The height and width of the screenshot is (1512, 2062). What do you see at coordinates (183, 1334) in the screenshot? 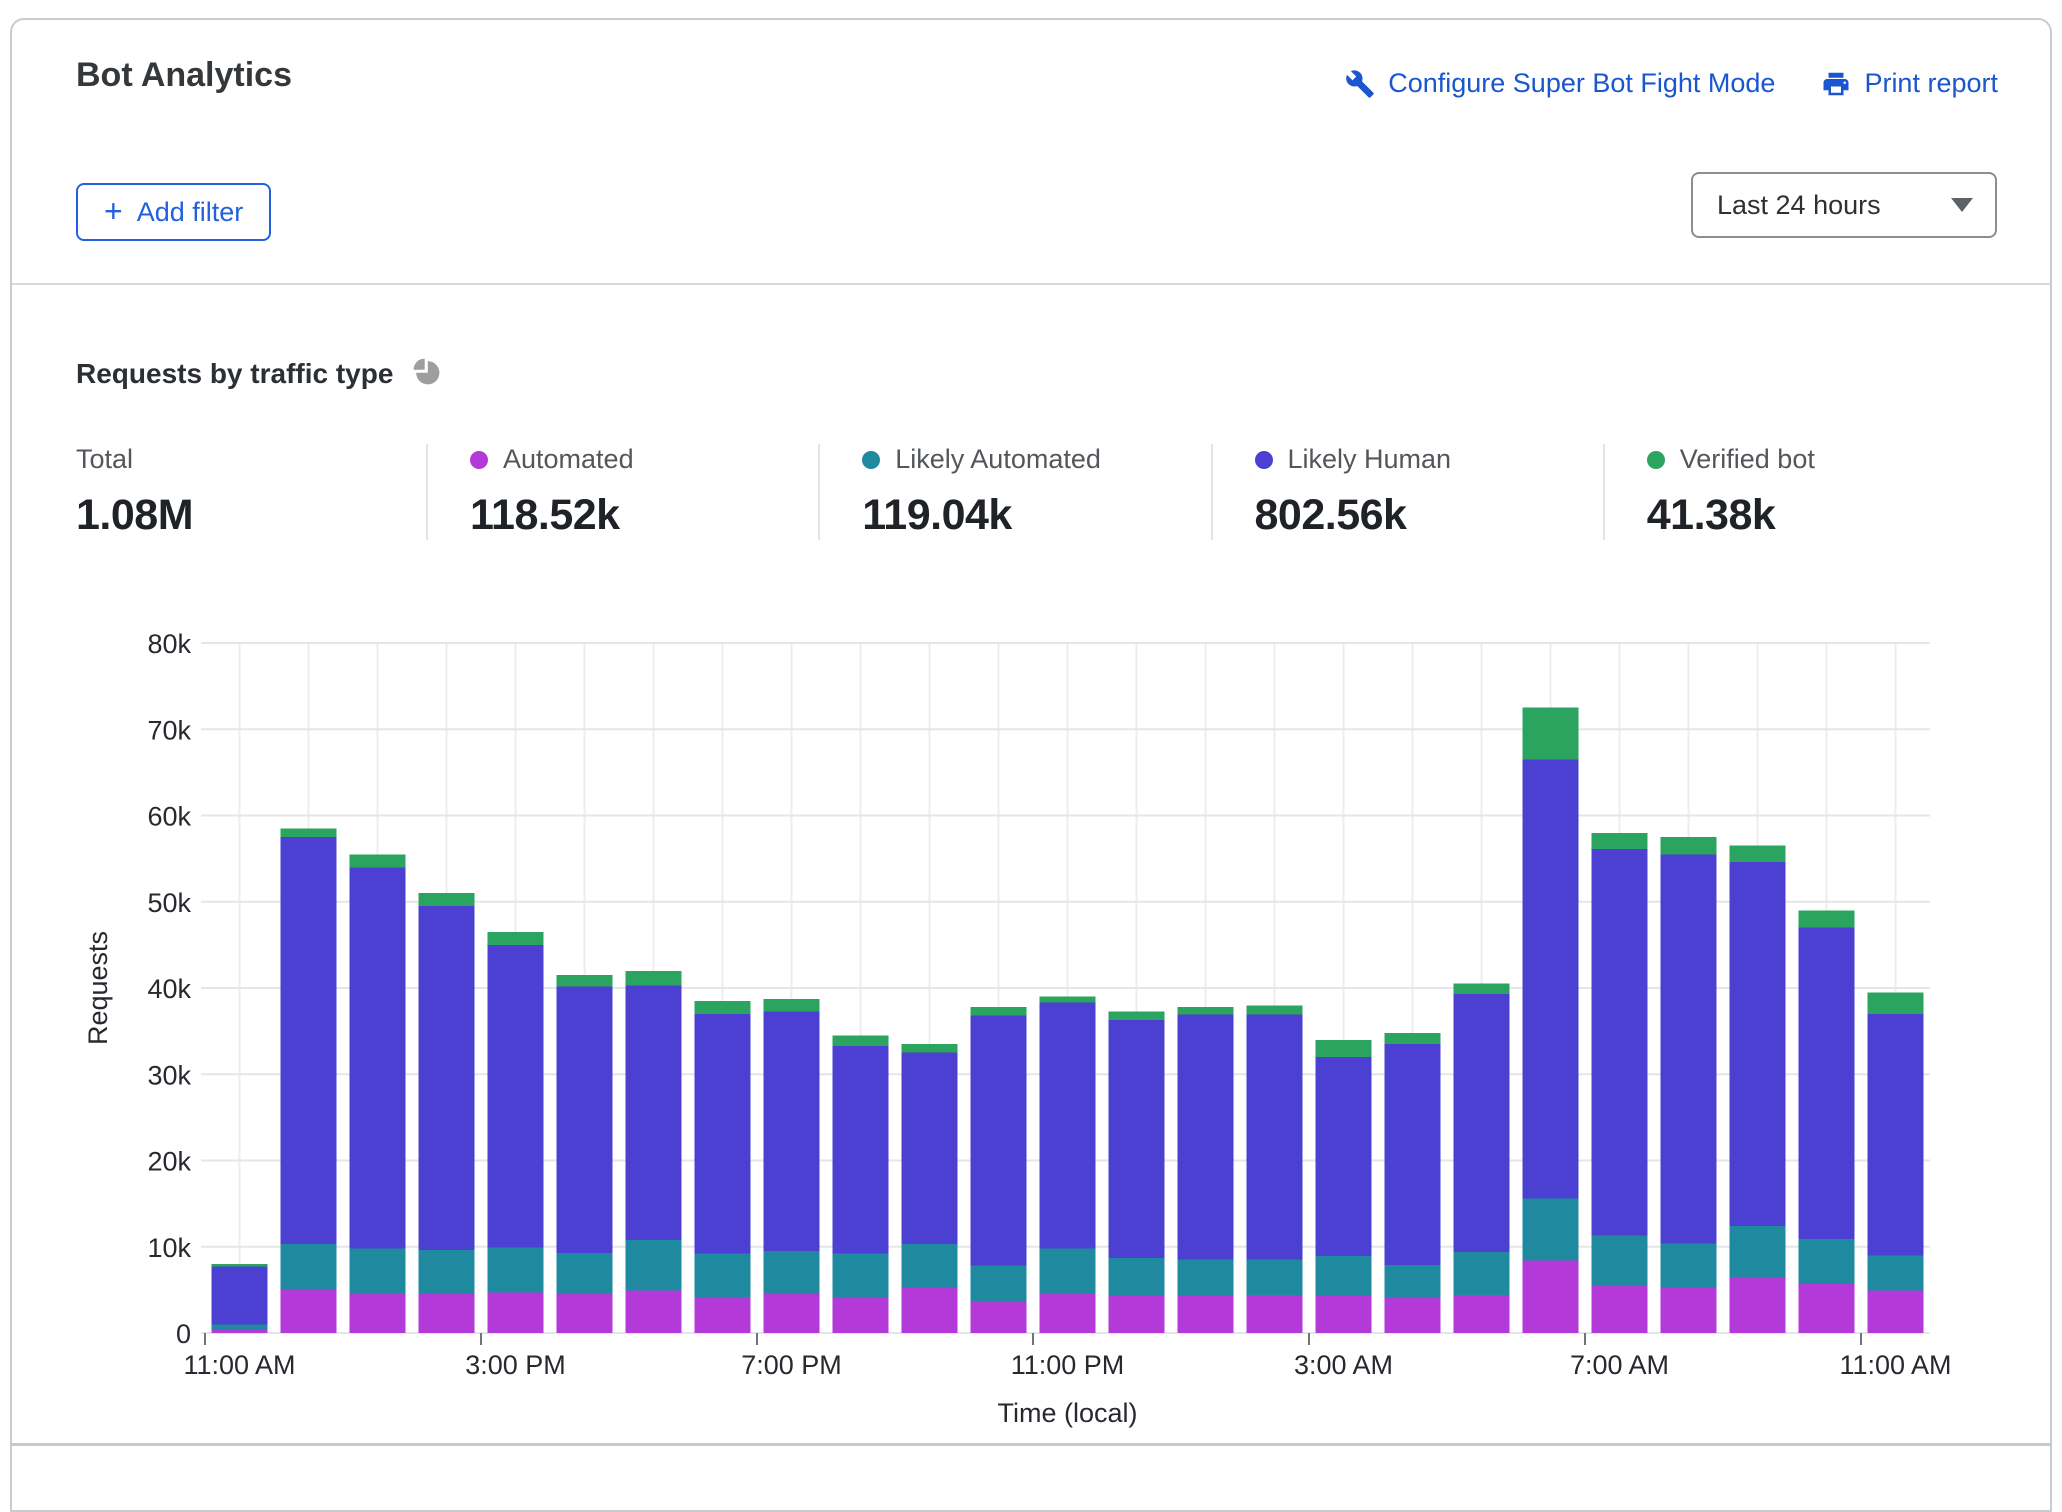
I see `svg-text: 0` at bounding box center [183, 1334].